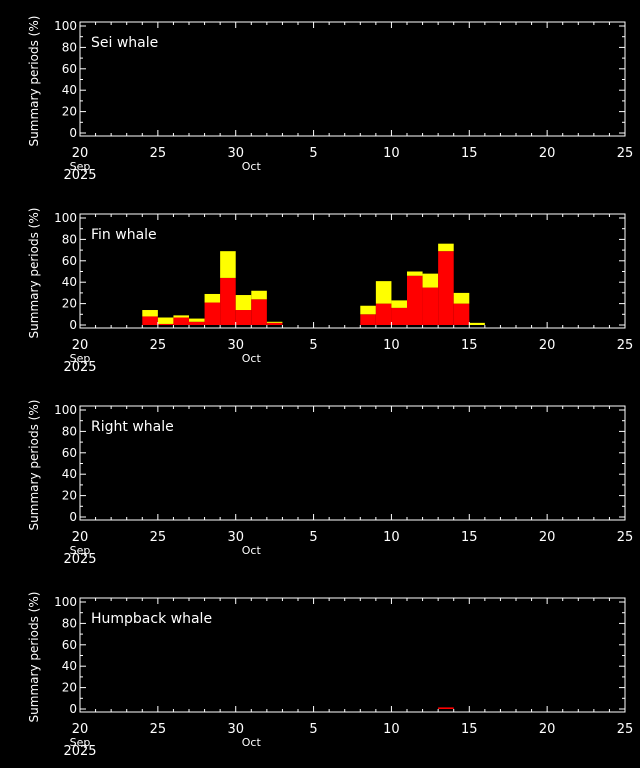 The image size is (640, 768). Describe the element at coordinates (151, 619) in the screenshot. I see `chart-title: Humpback whale` at that location.